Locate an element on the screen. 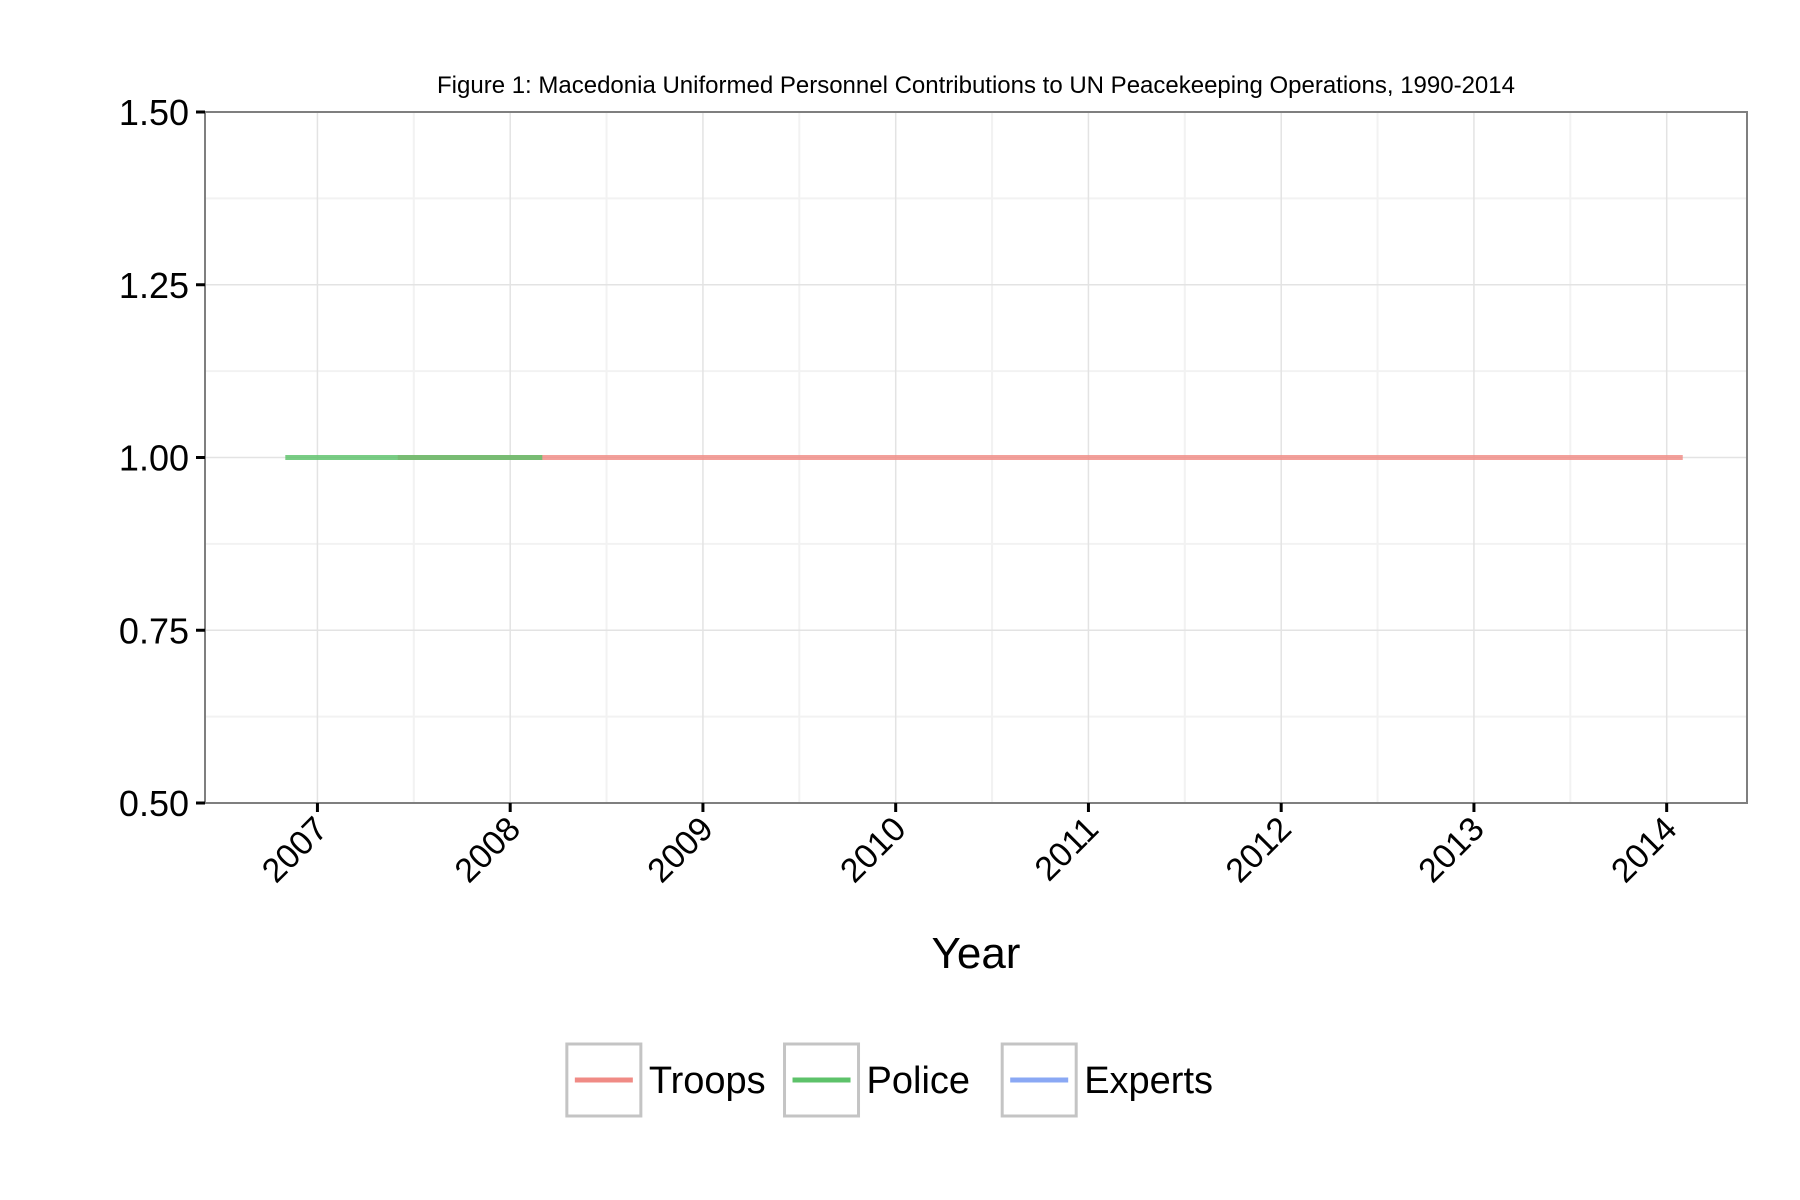 This screenshot has width=1800, height=1200. y-tick-label: 1.25 is located at coordinates (154, 285).